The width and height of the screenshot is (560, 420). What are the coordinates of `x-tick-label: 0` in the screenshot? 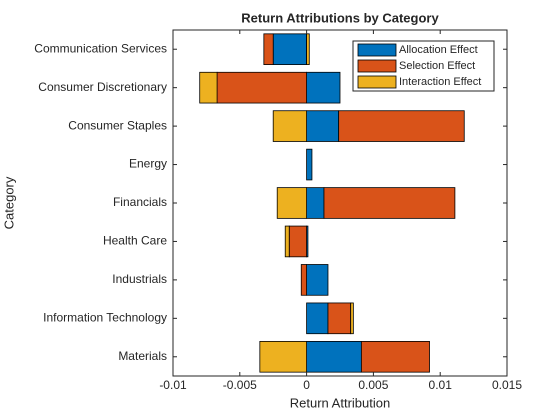 It's located at (306, 385).